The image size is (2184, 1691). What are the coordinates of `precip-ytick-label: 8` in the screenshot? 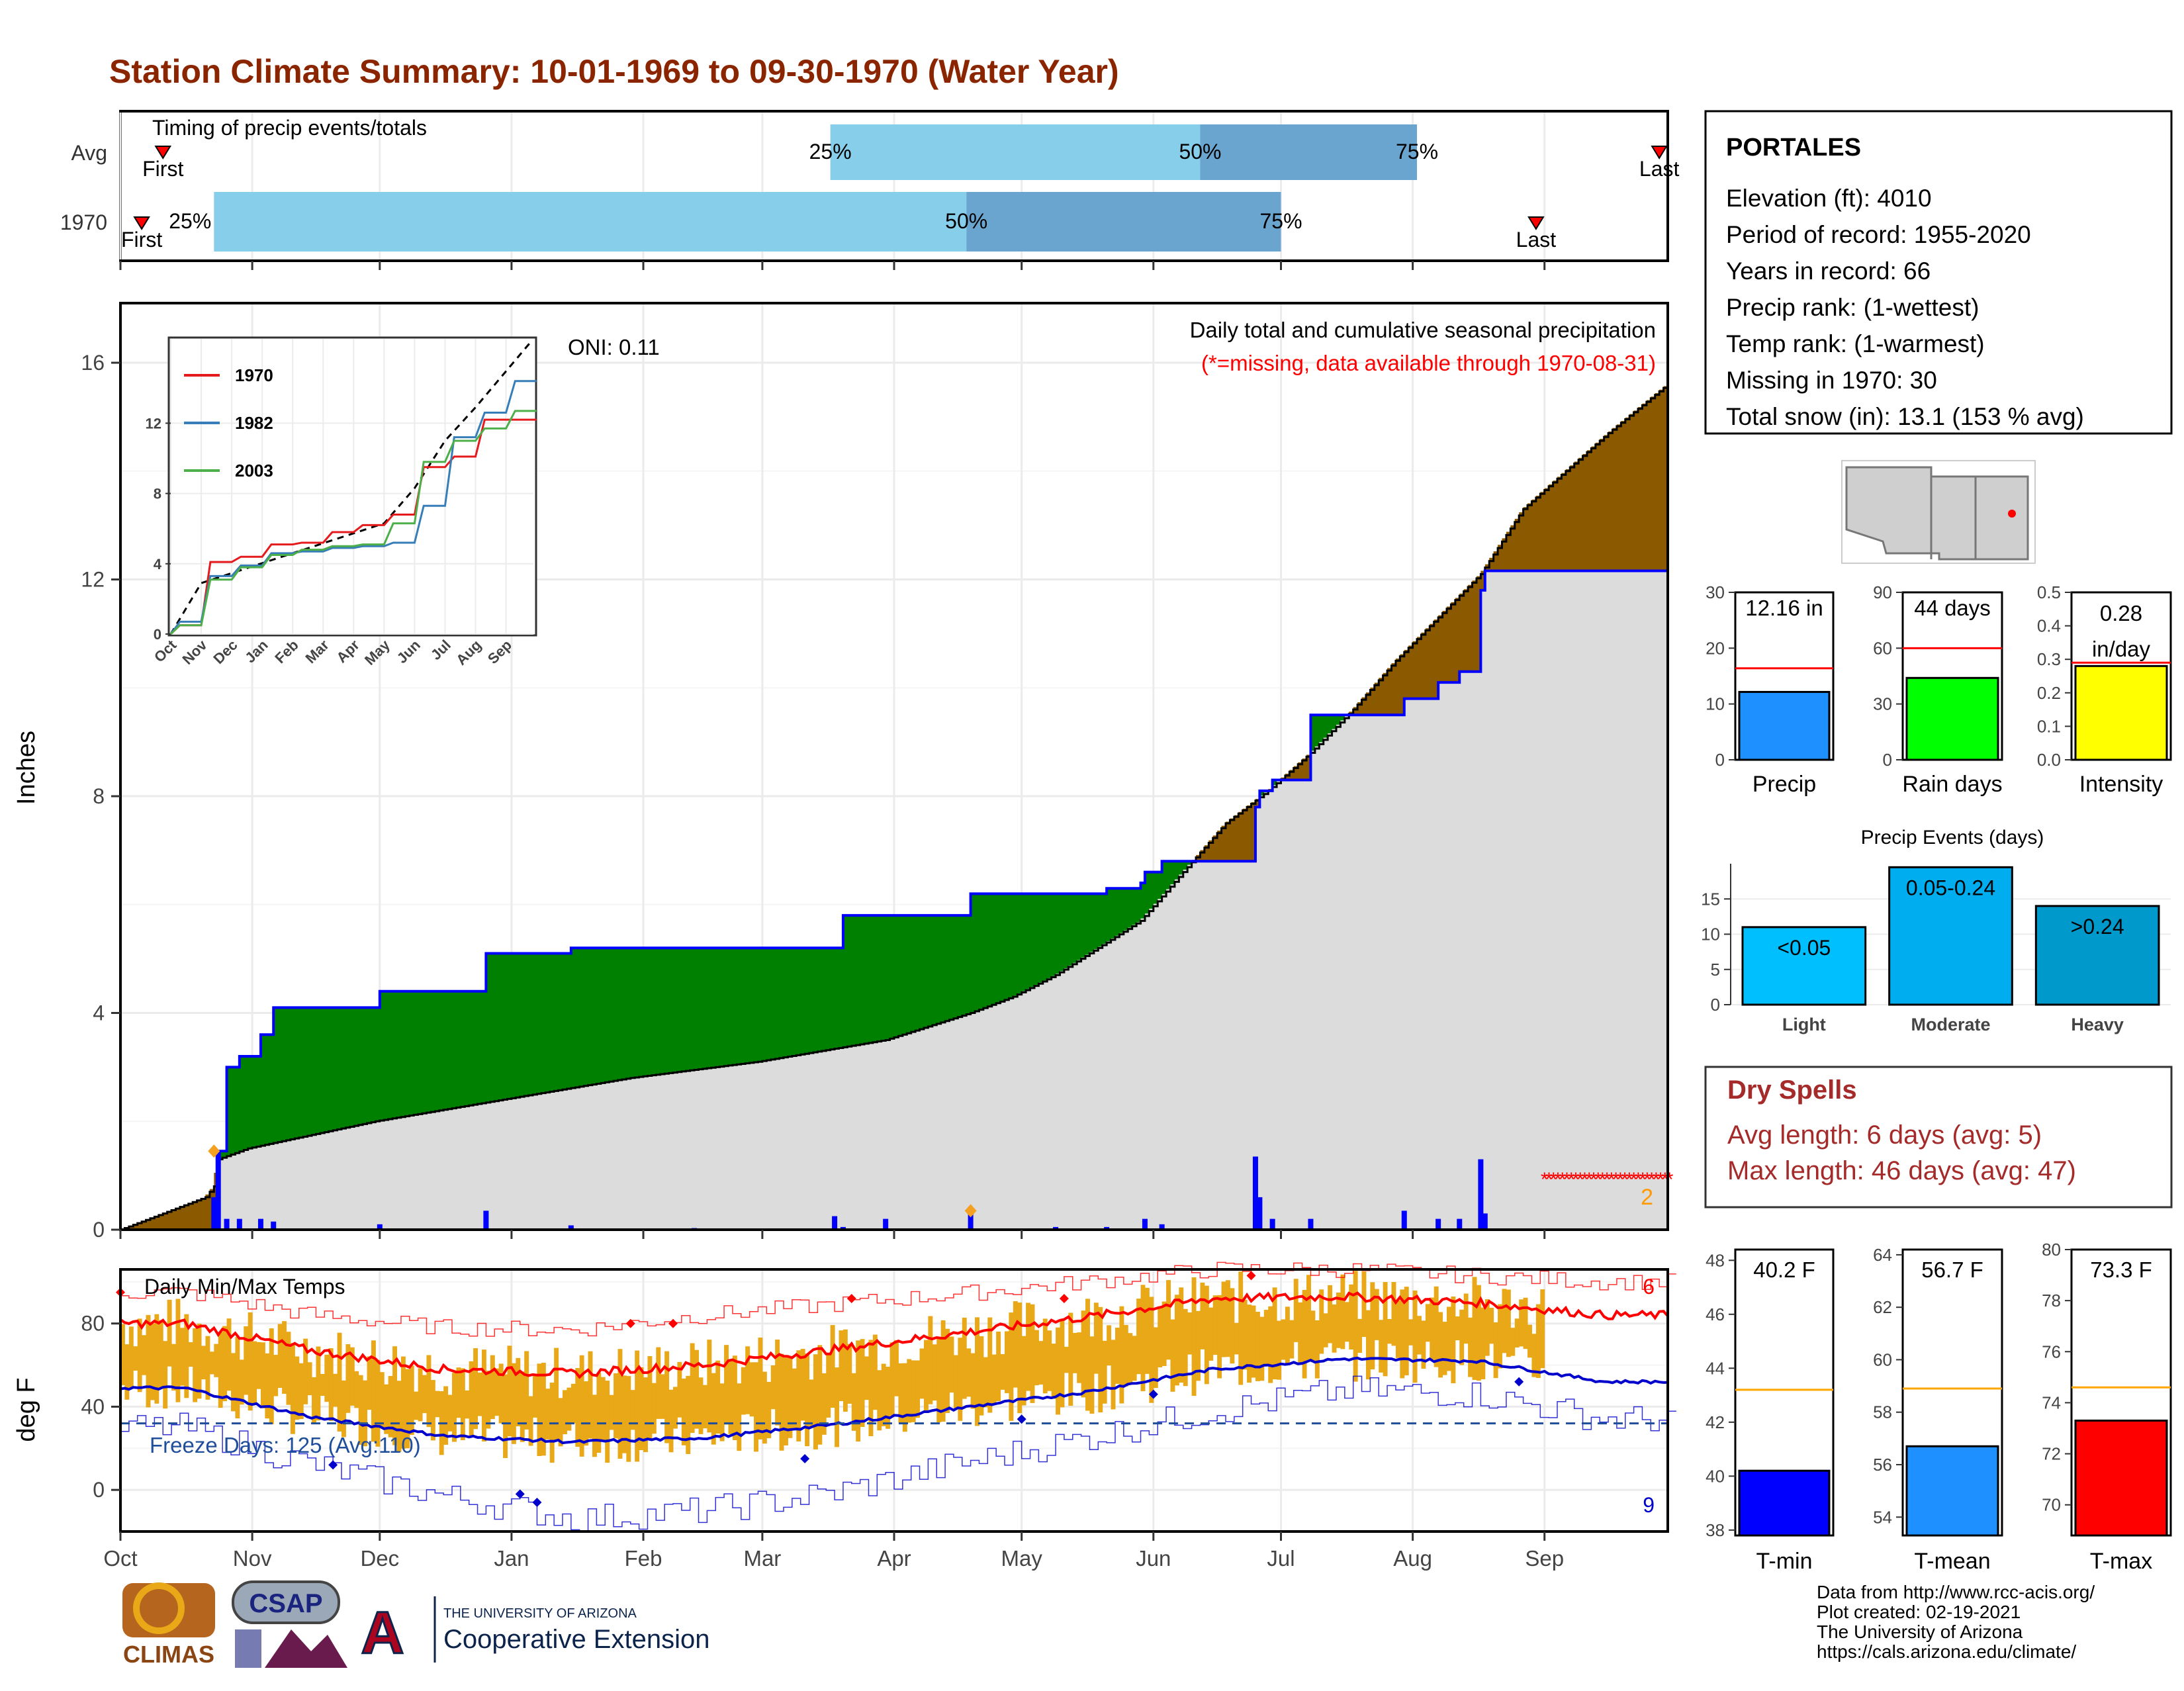 It's located at (99, 796).